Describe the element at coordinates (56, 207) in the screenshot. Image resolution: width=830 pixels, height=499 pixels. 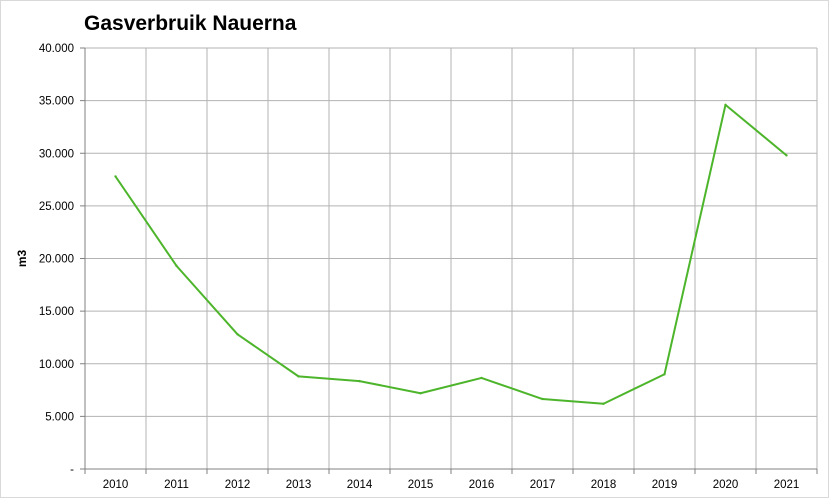
I see `y-tick-label: 25.000` at that location.